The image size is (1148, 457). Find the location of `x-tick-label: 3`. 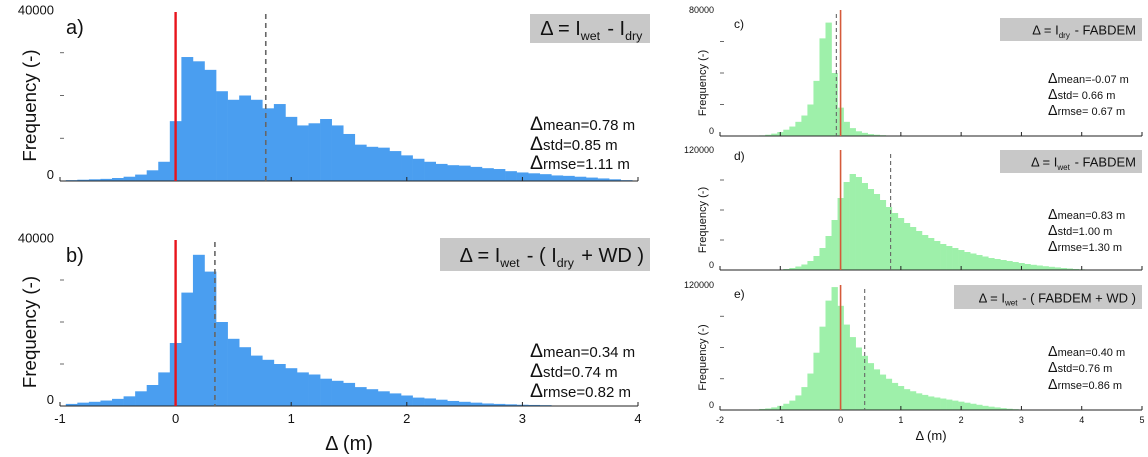

x-tick-label: 3 is located at coordinates (1021, 420).